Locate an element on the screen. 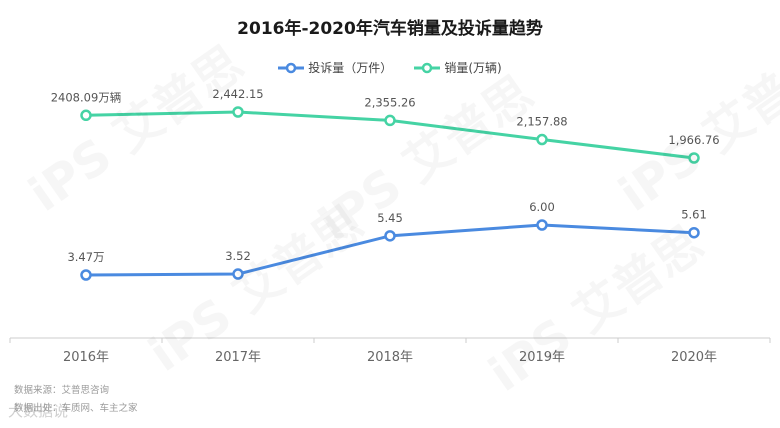  legend: 投诉量（万件） 销量(万辆) is located at coordinates (390, 67).